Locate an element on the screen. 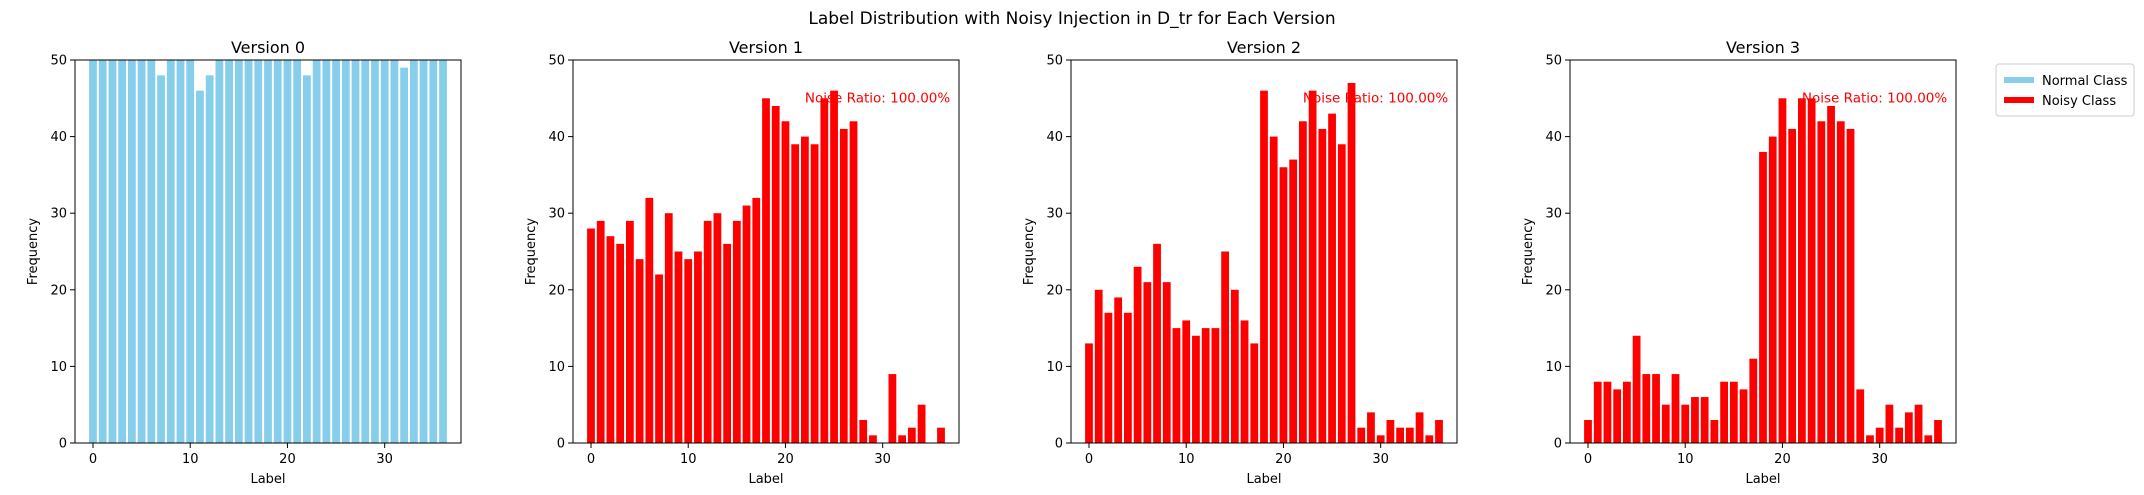 The height and width of the screenshot is (495, 2144). bars is located at coordinates (1264, 263).